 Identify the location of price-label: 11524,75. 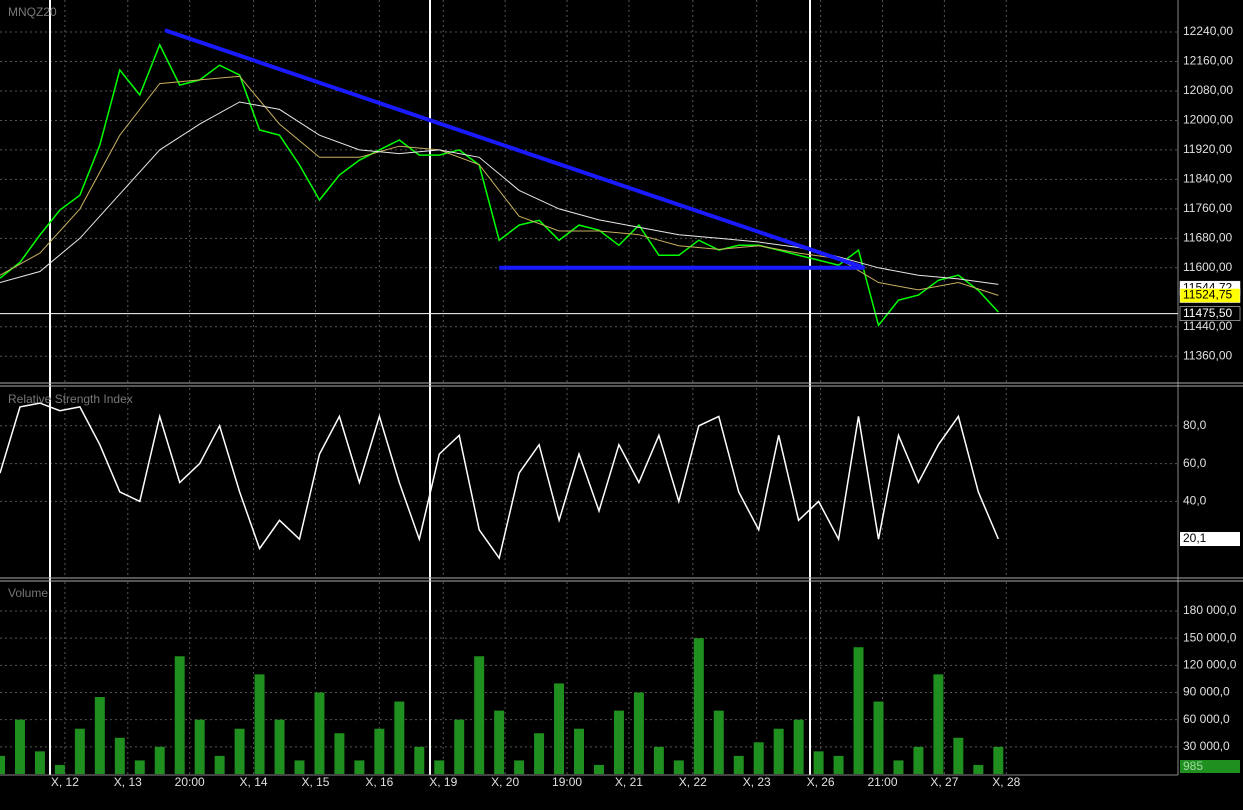
(1207, 295).